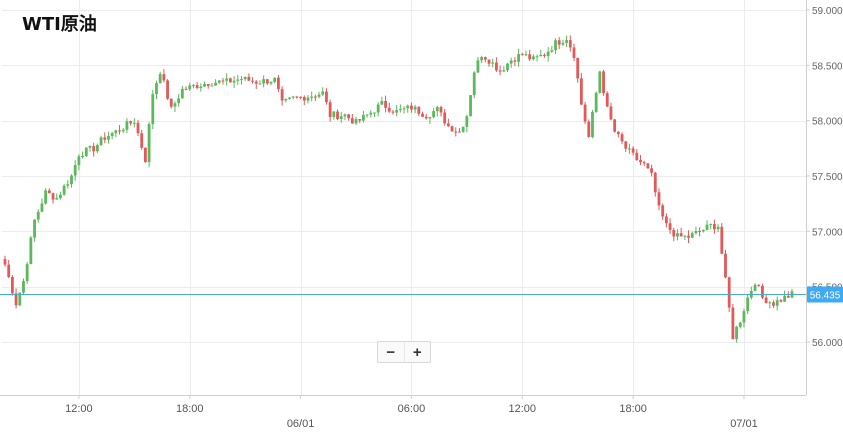 Image resolution: width=843 pixels, height=435 pixels. What do you see at coordinates (391, 352) in the screenshot?
I see `zoom-out-button: −` at bounding box center [391, 352].